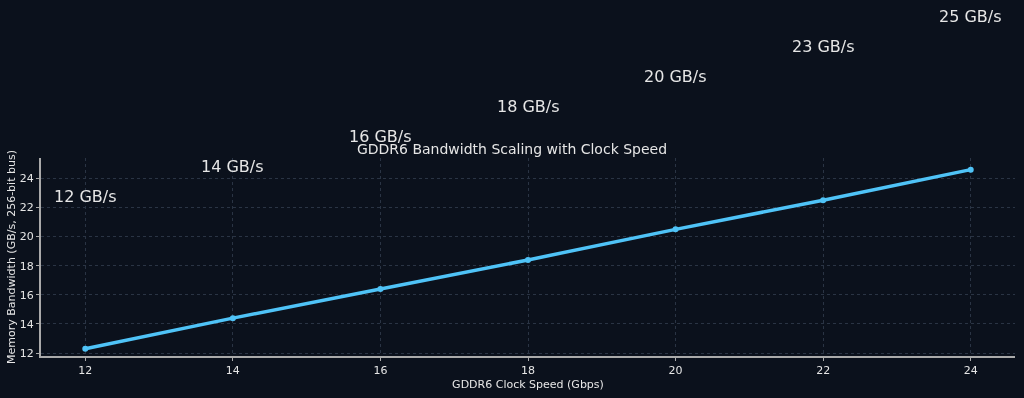 The image size is (1024, 398). I want to click on annotation: 14 GB/s, so click(232, 166).